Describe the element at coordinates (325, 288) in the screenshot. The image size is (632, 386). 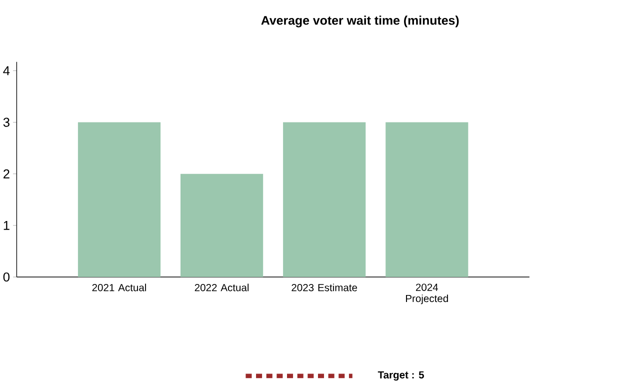
I see `x-tick-label: 2023 Estimate` at that location.